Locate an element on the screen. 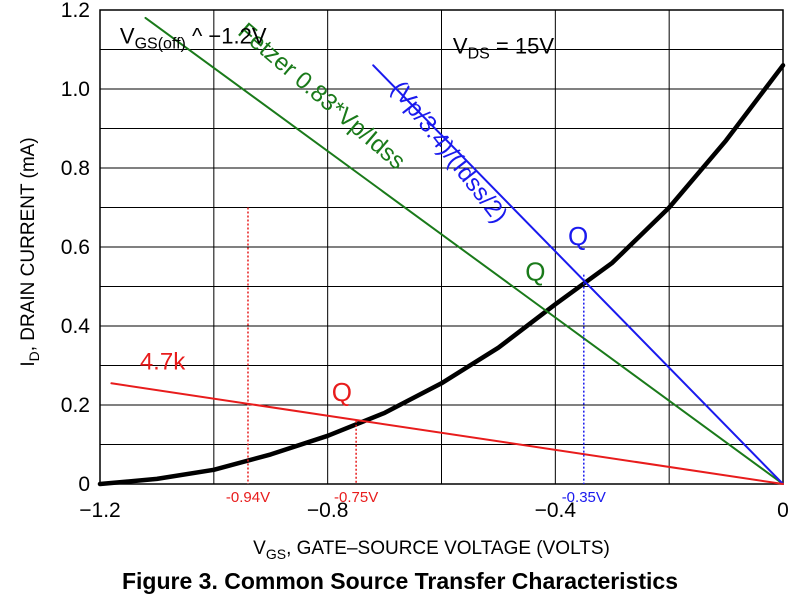  y-tick-label: 0.6 is located at coordinates (75, 247).